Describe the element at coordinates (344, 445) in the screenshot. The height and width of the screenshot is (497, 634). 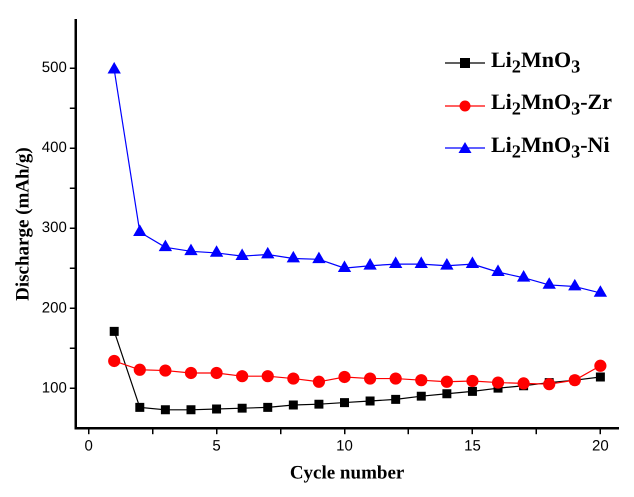
I see `x-tick-label: 10` at that location.